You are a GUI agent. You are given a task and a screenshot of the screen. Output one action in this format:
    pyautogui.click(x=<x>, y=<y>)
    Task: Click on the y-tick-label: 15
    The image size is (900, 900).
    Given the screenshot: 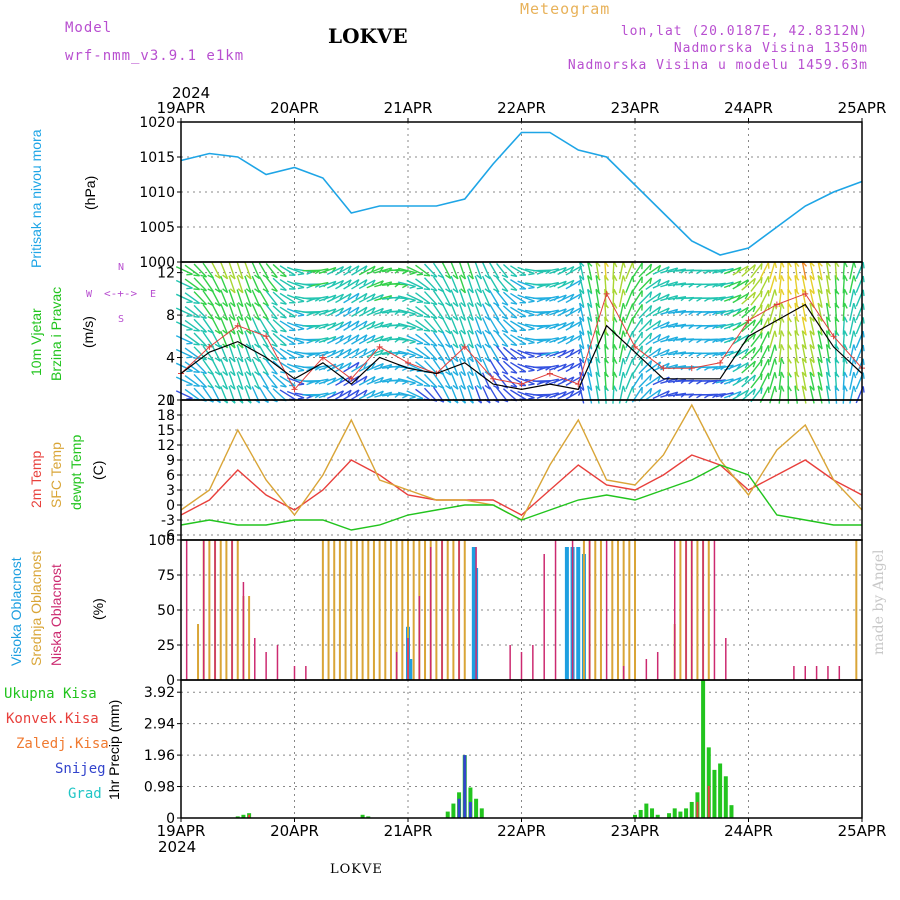 What is the action you would take?
    pyautogui.click(x=166, y=431)
    